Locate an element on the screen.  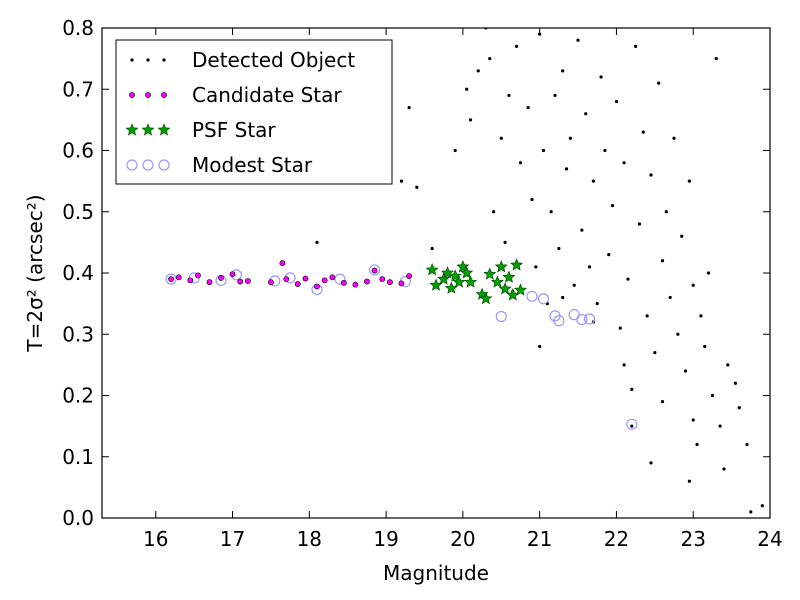
y-tick-label: 0.2 is located at coordinates (78, 396).